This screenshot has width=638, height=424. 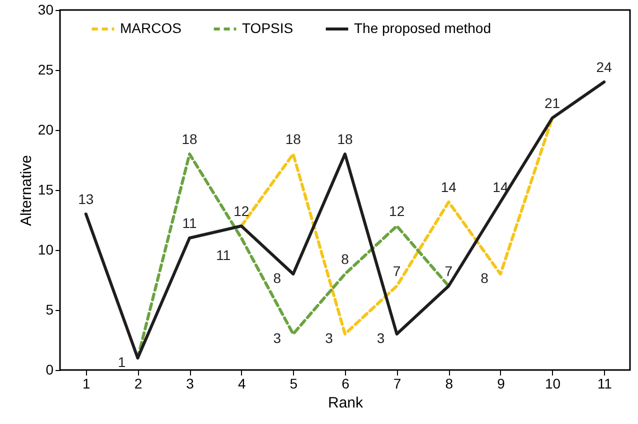 What do you see at coordinates (50, 310) in the screenshot?
I see `y-tick-label: 5` at bounding box center [50, 310].